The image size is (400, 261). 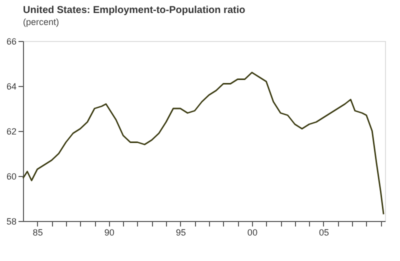 I want to click on y-tick-label: 62, so click(x=11, y=131).